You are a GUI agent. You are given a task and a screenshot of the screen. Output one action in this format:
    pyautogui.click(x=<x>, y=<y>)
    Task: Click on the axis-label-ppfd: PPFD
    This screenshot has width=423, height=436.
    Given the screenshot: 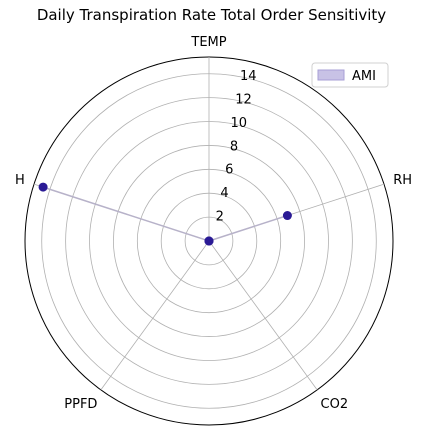 What is the action you would take?
    pyautogui.click(x=80, y=404)
    